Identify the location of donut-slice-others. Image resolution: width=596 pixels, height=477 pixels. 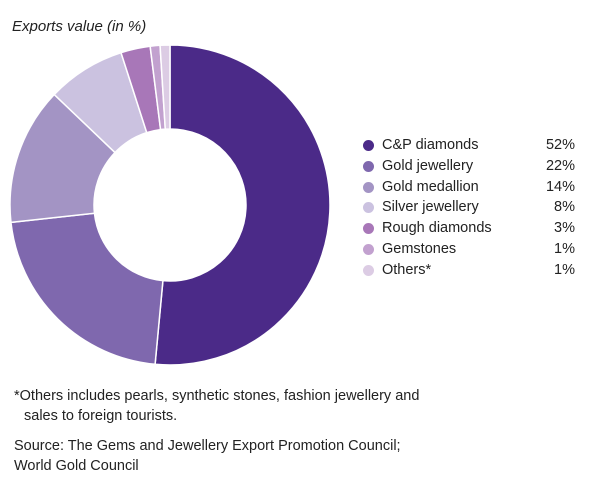
(165, 87).